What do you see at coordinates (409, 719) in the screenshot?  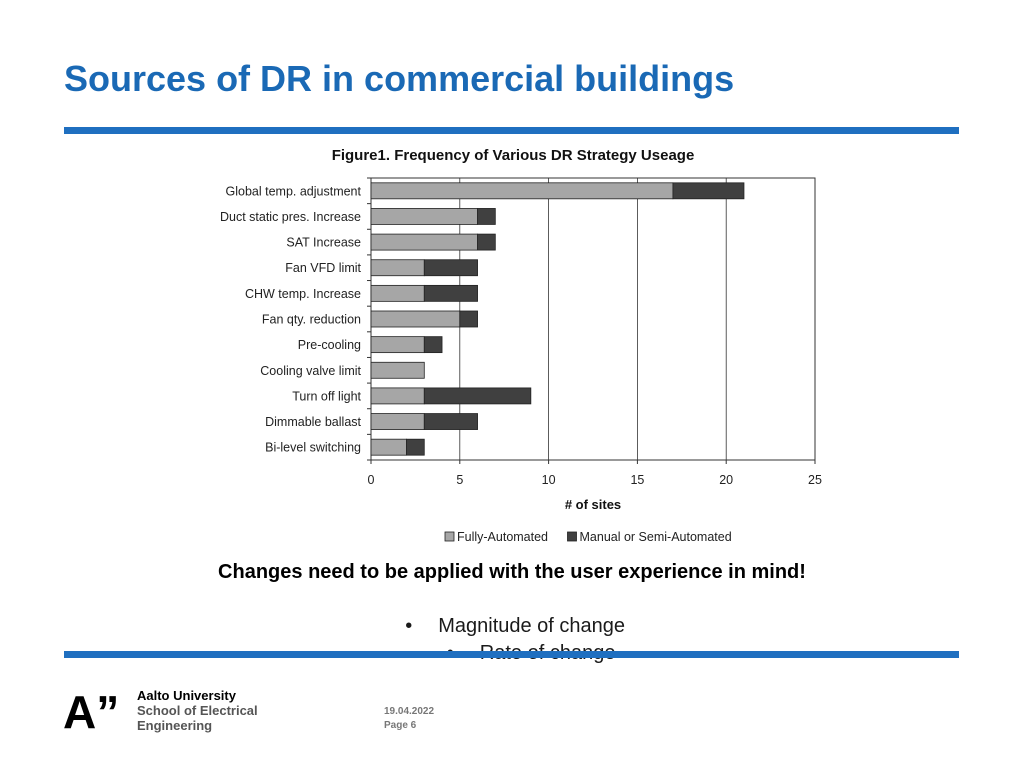 I see `slide-meta: 19.04.2022 Page 6` at bounding box center [409, 719].